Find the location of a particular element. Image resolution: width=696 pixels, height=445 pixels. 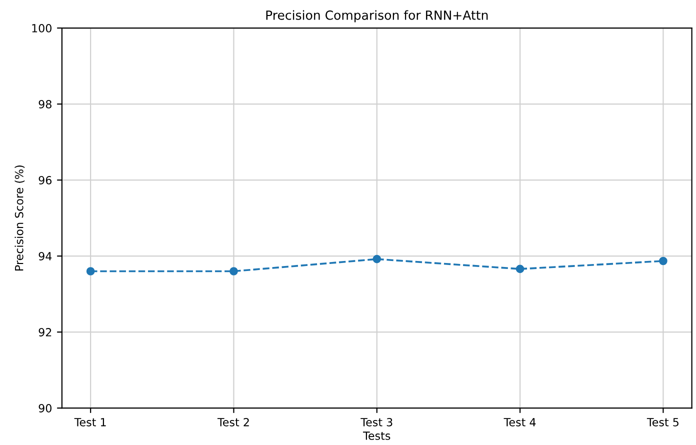

x-tick-label: Test 1 is located at coordinates (90, 422).